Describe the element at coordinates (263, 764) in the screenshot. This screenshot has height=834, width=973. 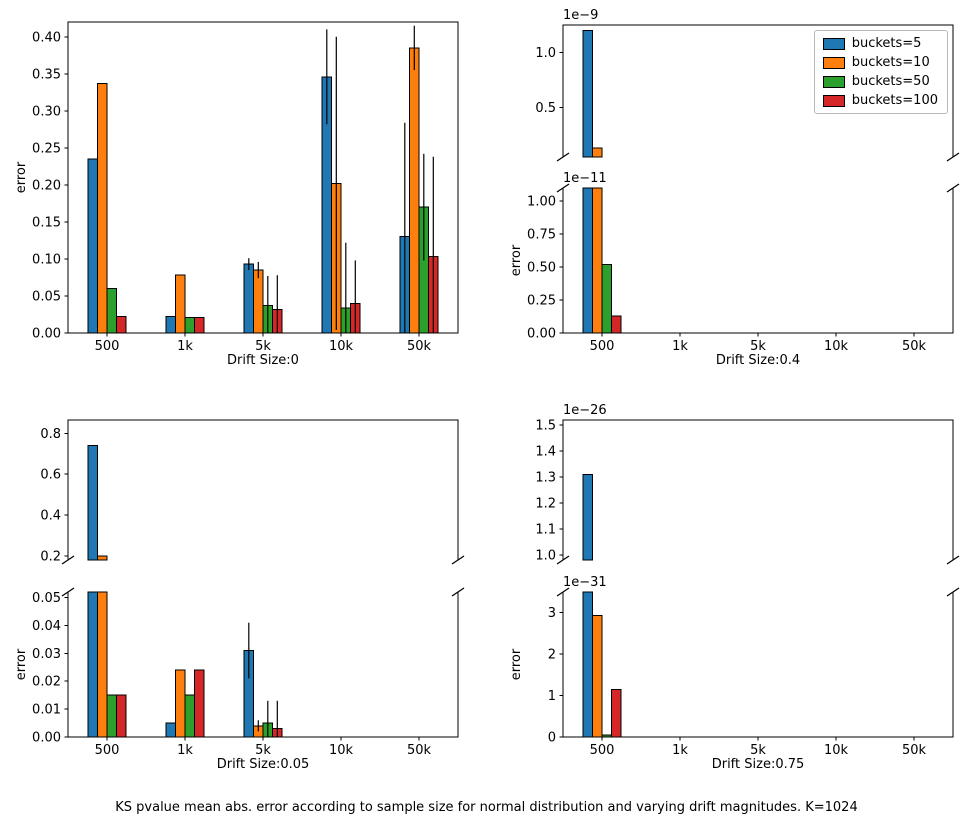
I see `x-axis-label: Drift Size:0.05` at that location.